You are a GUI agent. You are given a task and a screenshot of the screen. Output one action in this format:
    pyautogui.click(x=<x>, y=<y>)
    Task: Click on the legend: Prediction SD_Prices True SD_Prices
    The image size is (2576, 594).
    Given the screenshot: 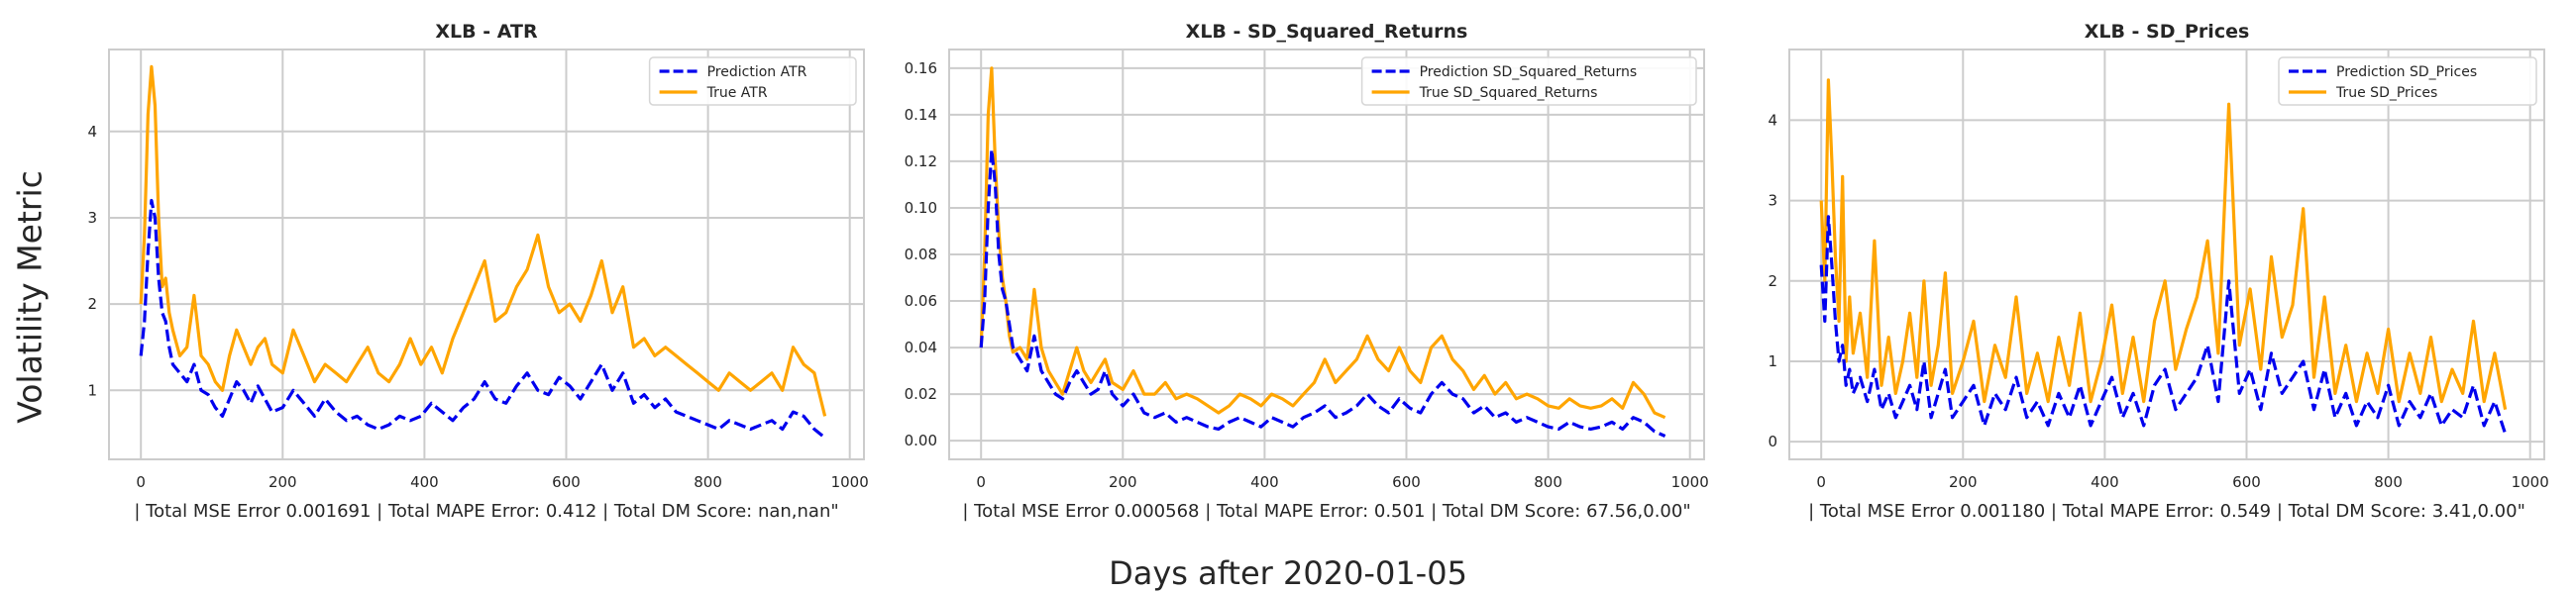 What is the action you would take?
    pyautogui.click(x=2407, y=81)
    